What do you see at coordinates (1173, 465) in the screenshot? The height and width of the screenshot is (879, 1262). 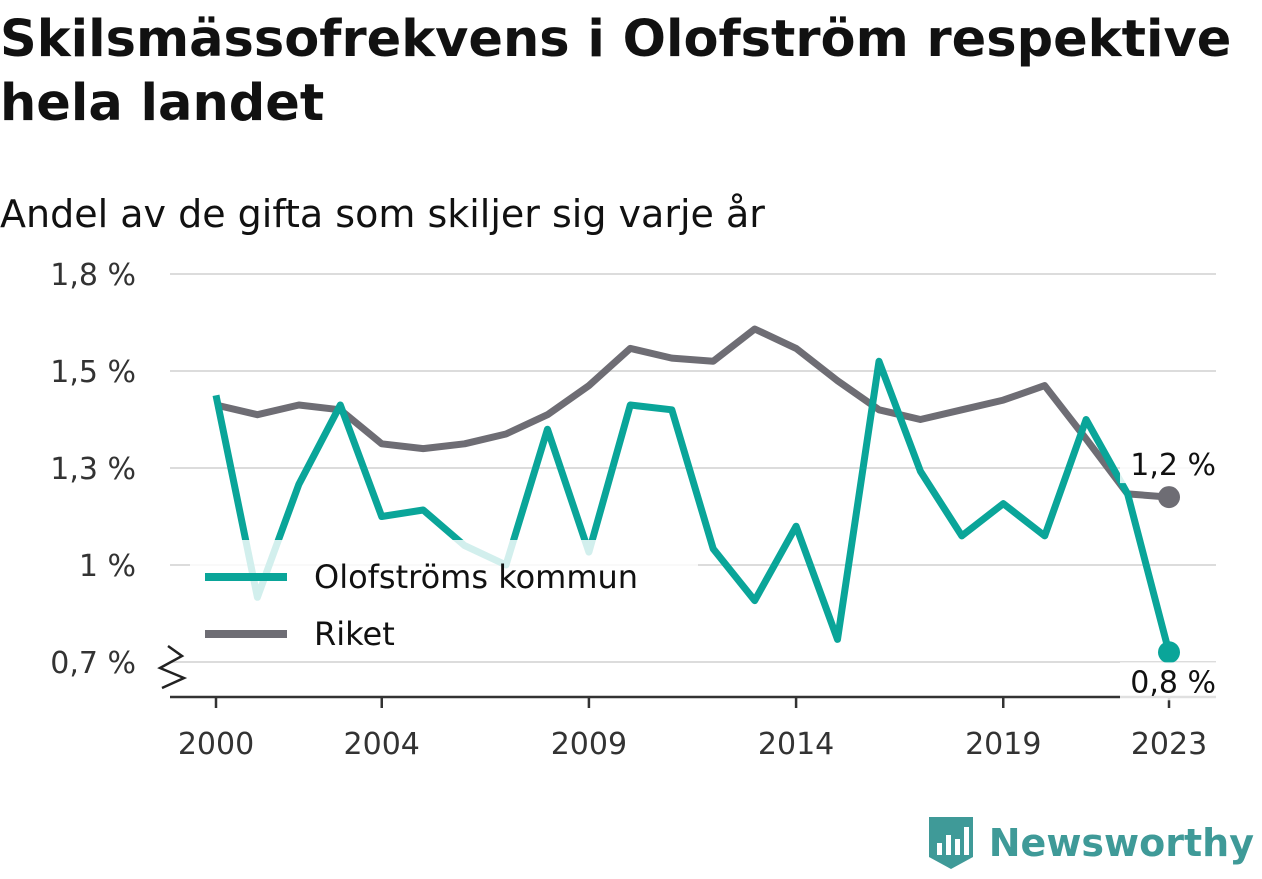 I see `end-value-label: 1,2 %` at bounding box center [1173, 465].